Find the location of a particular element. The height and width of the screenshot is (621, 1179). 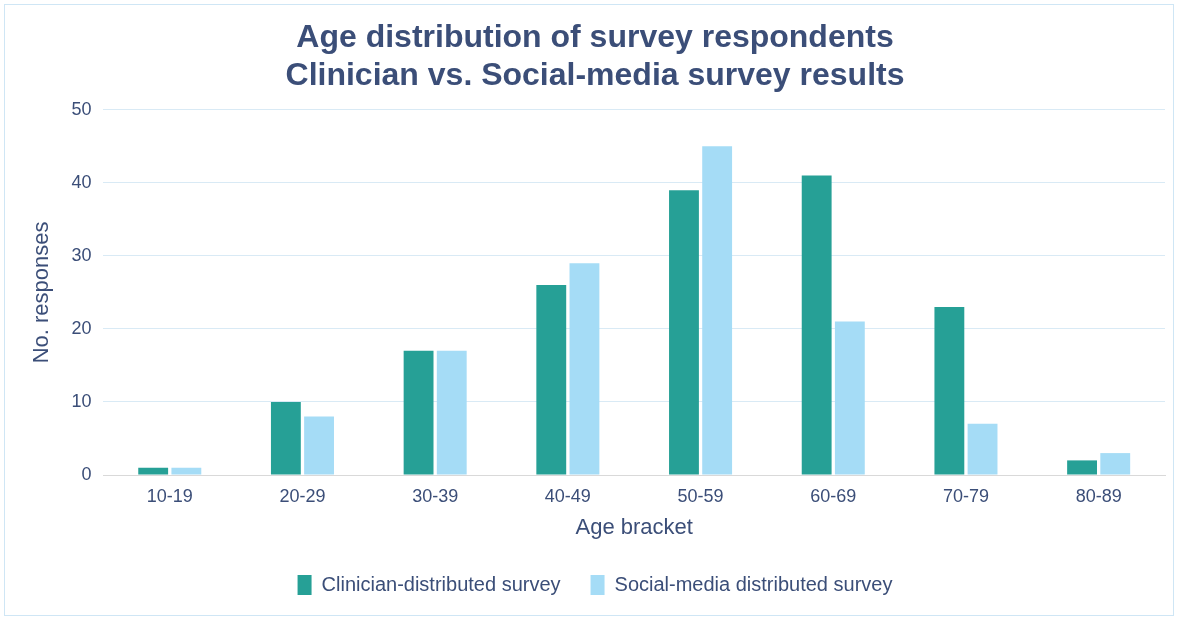

y-tick-label: 30 is located at coordinates (81, 254).